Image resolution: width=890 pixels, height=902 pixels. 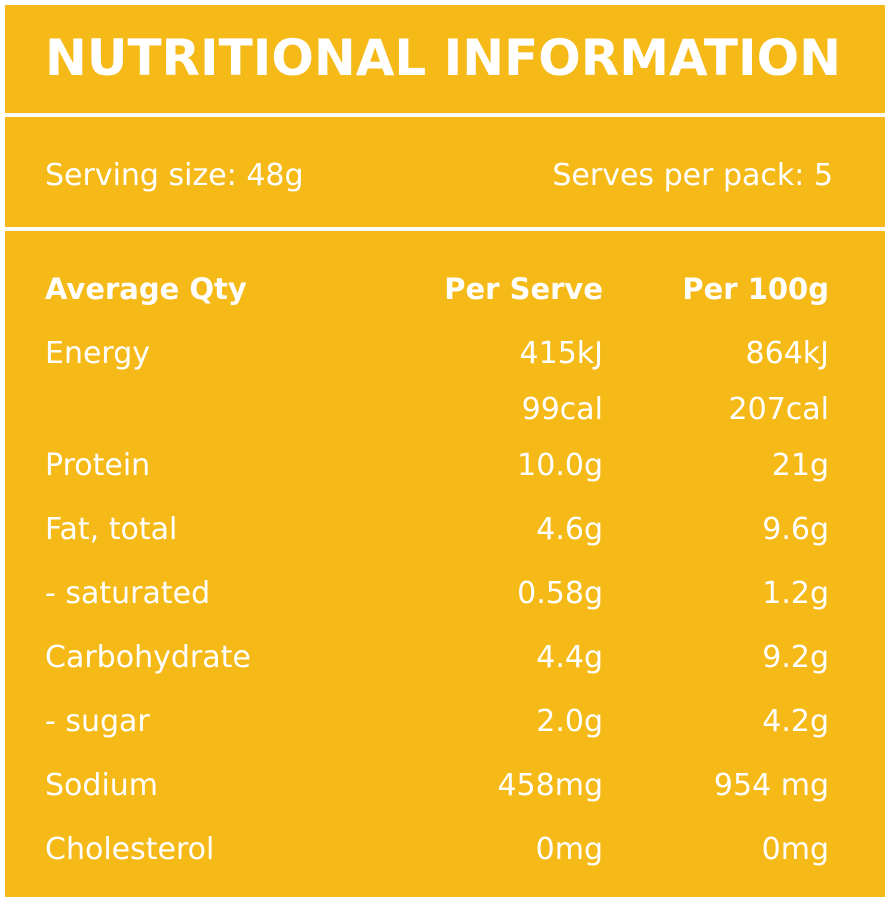 What do you see at coordinates (778, 409) in the screenshot?
I see `per-100g-value: 207cal` at bounding box center [778, 409].